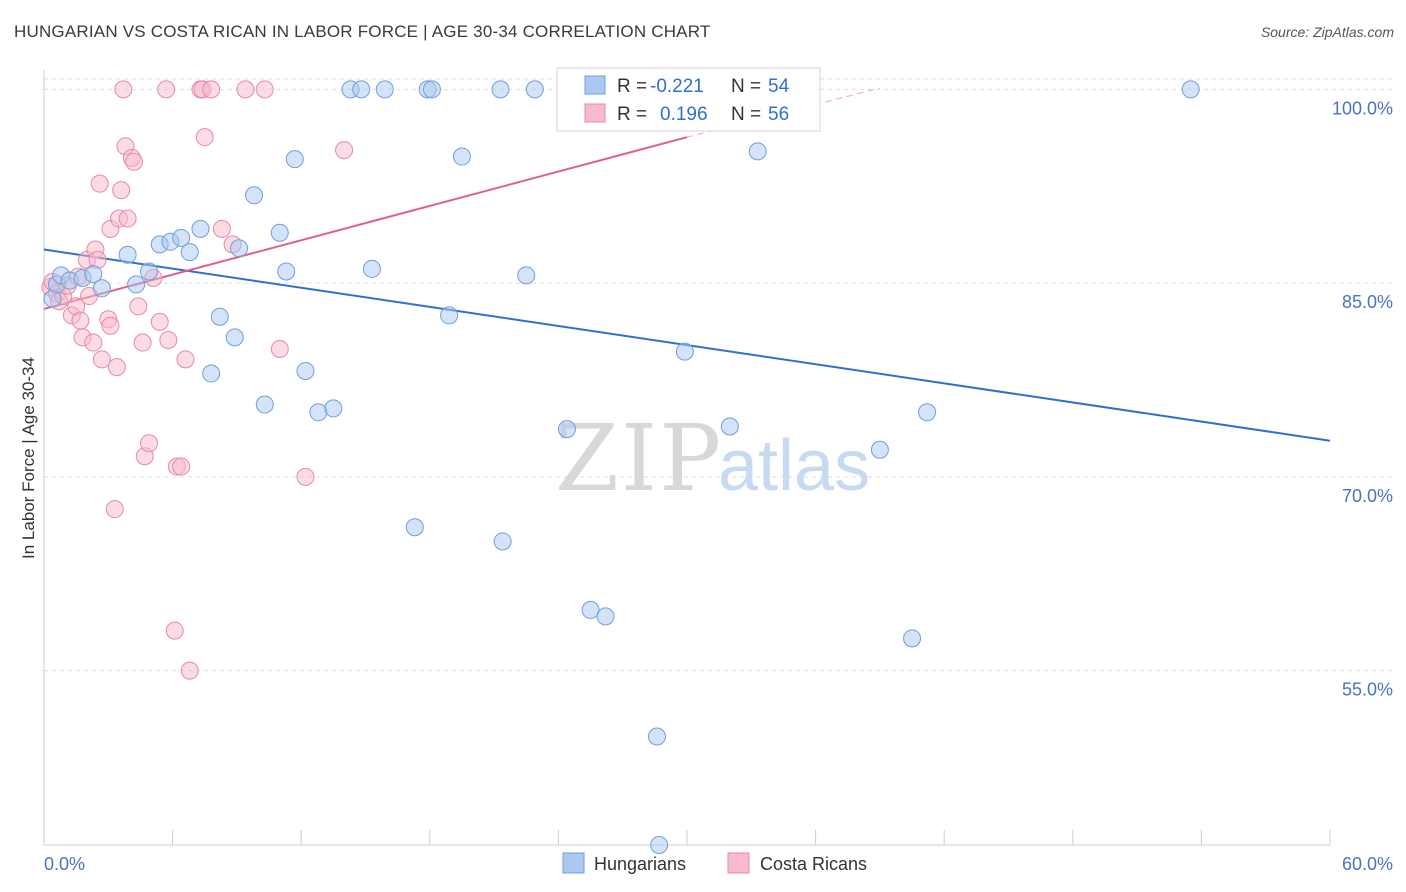 The width and height of the screenshot is (1406, 892). What do you see at coordinates (1367, 864) in the screenshot?
I see `x-tick-label-max: 60.0%` at bounding box center [1367, 864].